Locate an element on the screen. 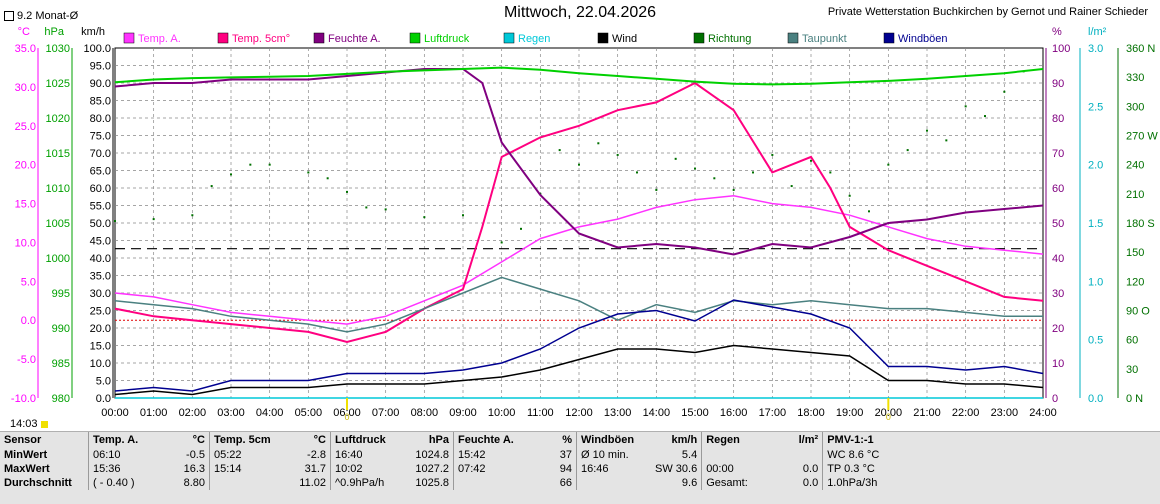 The image size is (1160, 504). stats-col-title: Sensor is located at coordinates (23, 440).